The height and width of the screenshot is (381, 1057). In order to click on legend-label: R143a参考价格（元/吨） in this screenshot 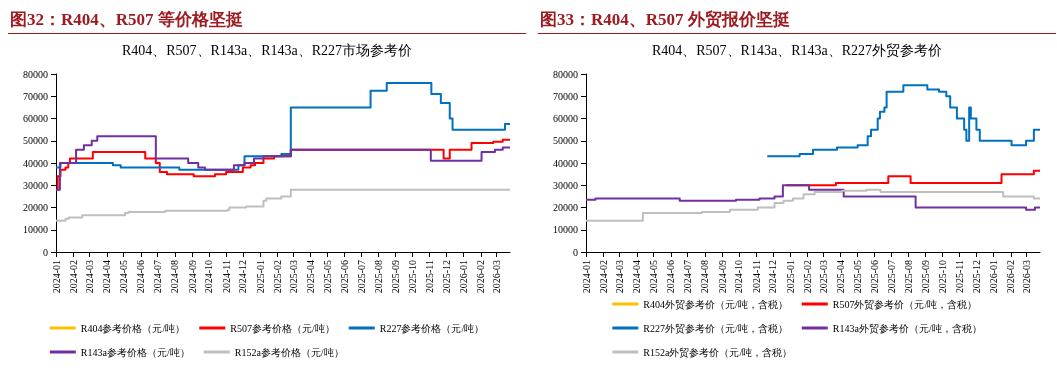, I will do `click(135, 352)`.